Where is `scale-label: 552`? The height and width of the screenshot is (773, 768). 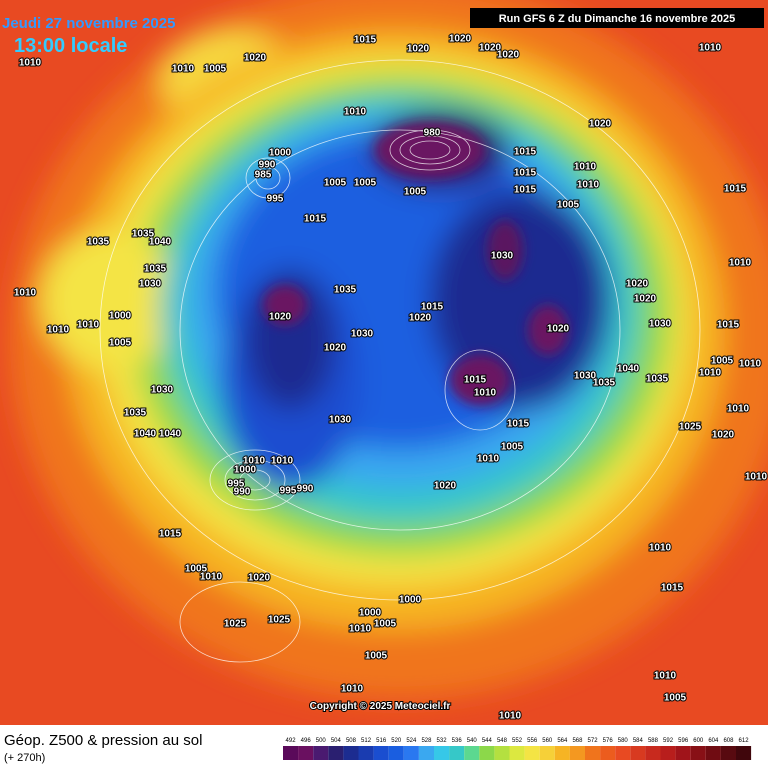
scale-label: 552 is located at coordinates (517, 741).